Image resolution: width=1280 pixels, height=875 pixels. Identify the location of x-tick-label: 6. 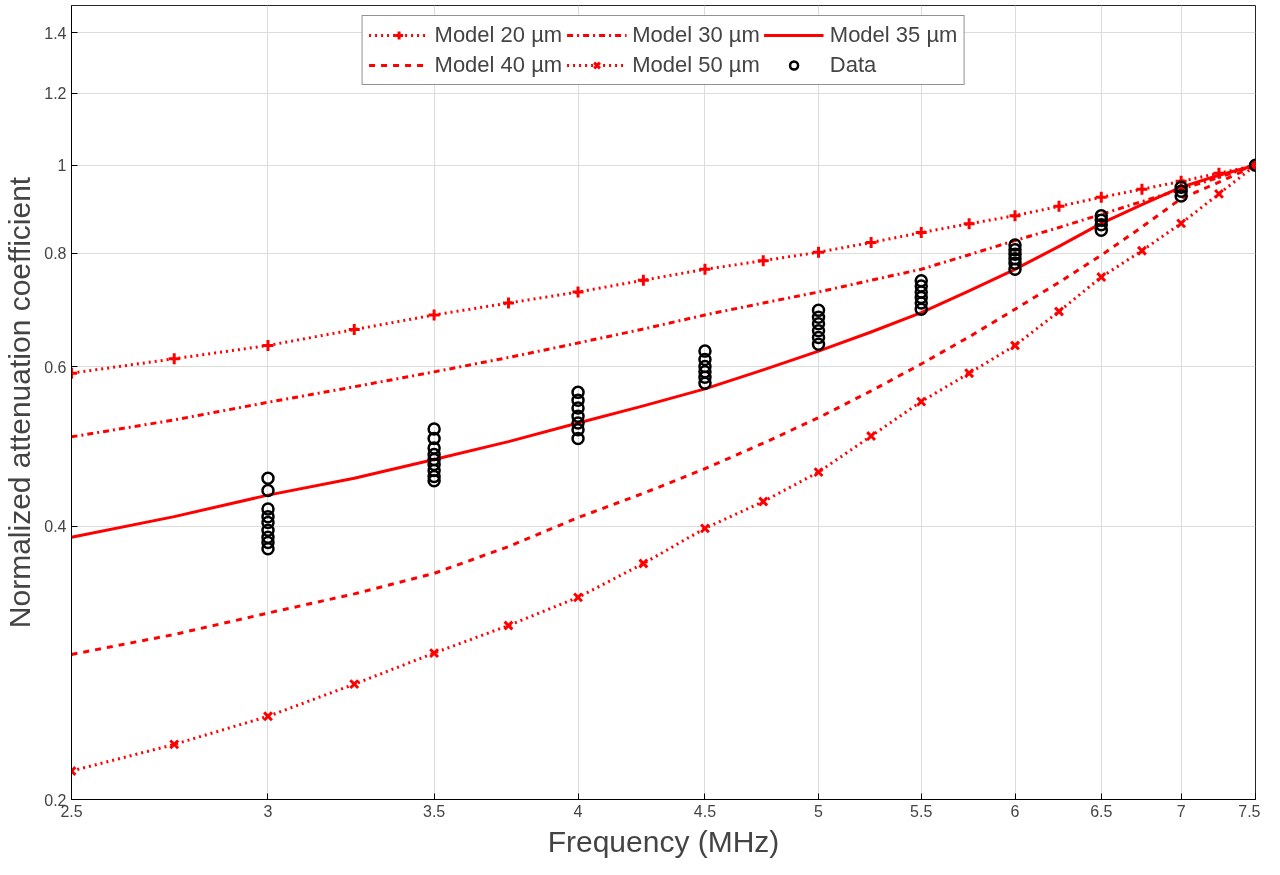
(1015, 811).